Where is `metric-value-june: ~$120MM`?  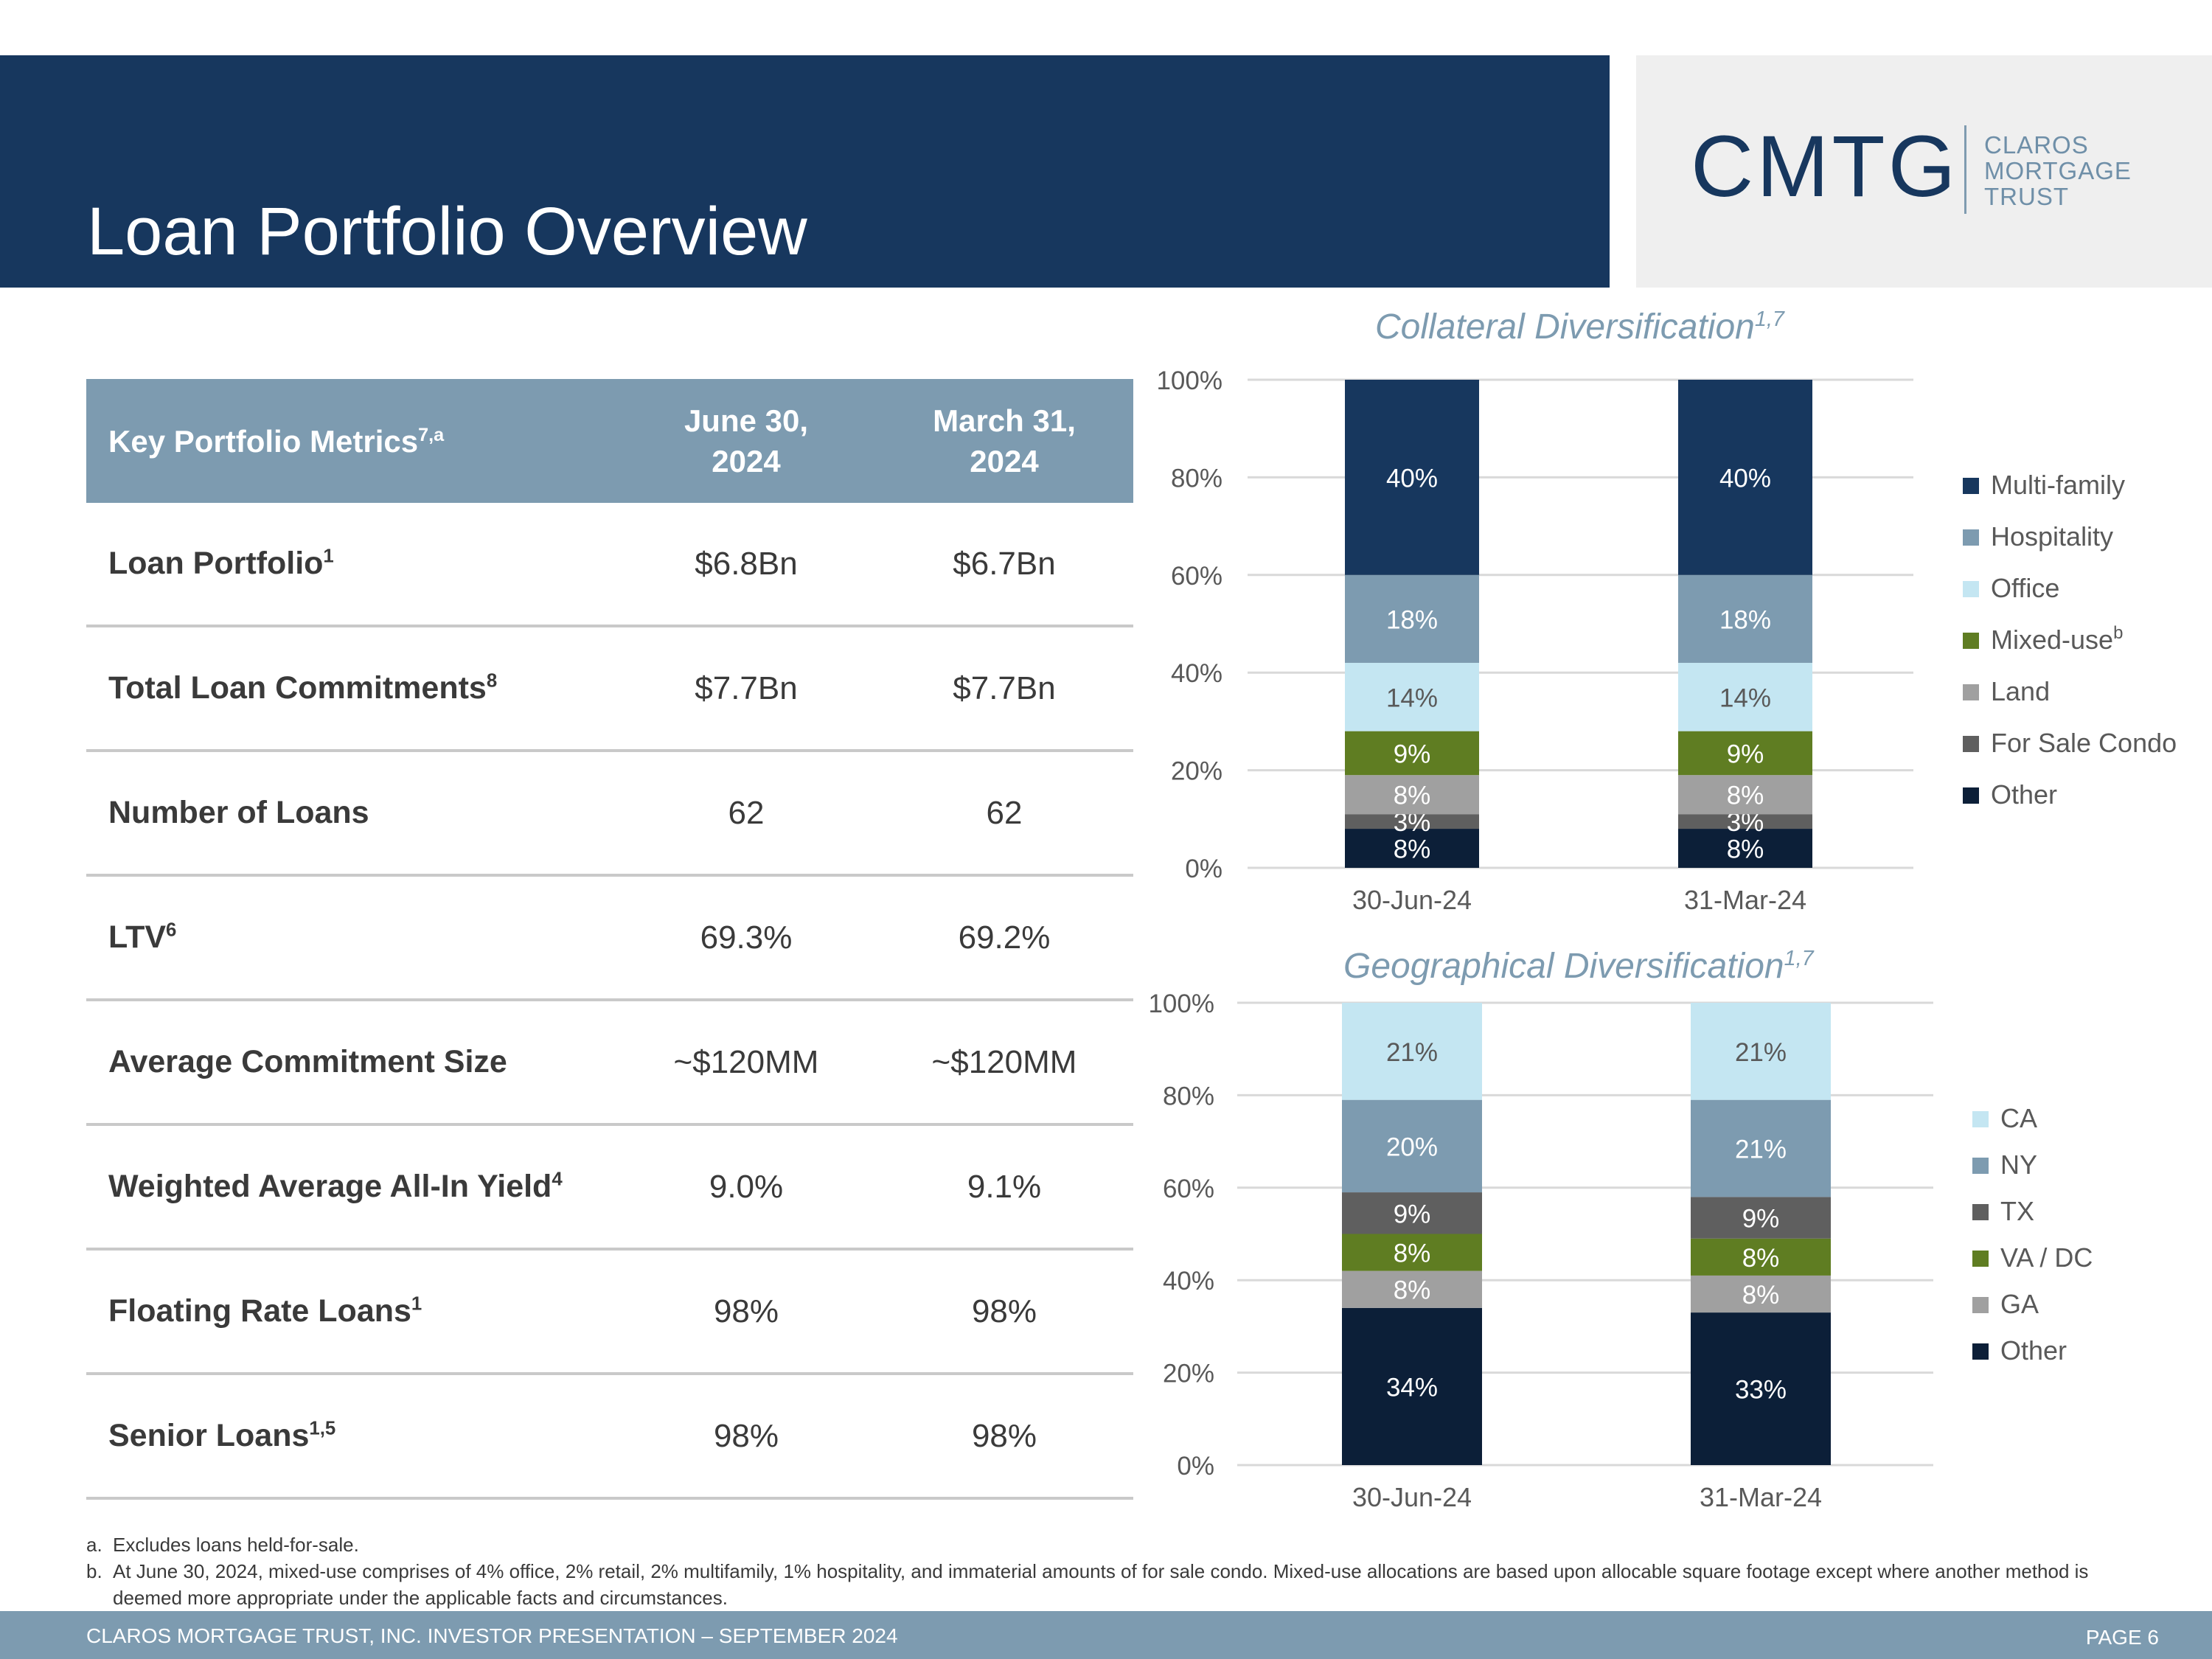 metric-value-june: ~$120MM is located at coordinates (746, 1063).